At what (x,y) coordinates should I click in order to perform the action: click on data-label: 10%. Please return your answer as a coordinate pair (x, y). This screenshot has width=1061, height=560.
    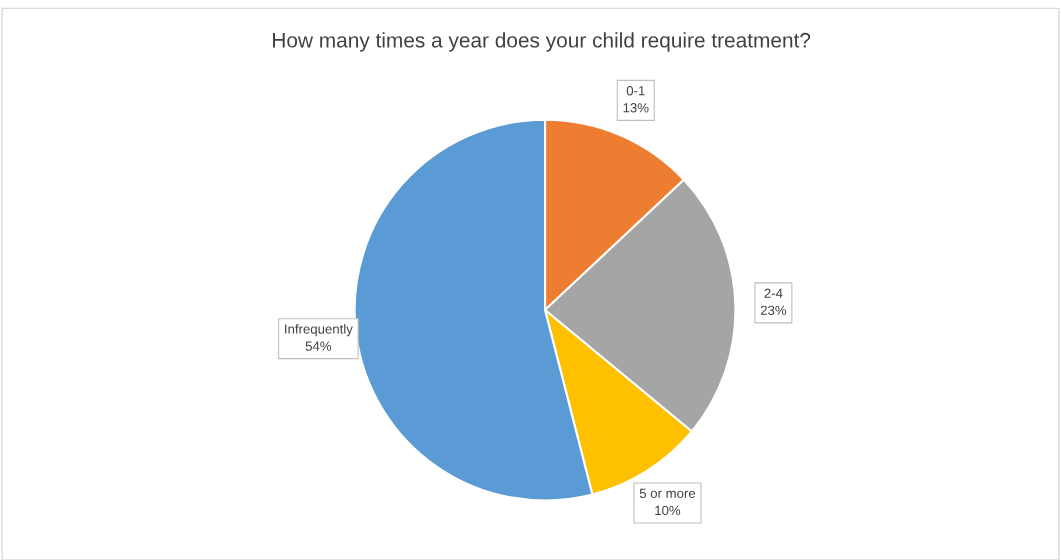
    Looking at the image, I should click on (668, 510).